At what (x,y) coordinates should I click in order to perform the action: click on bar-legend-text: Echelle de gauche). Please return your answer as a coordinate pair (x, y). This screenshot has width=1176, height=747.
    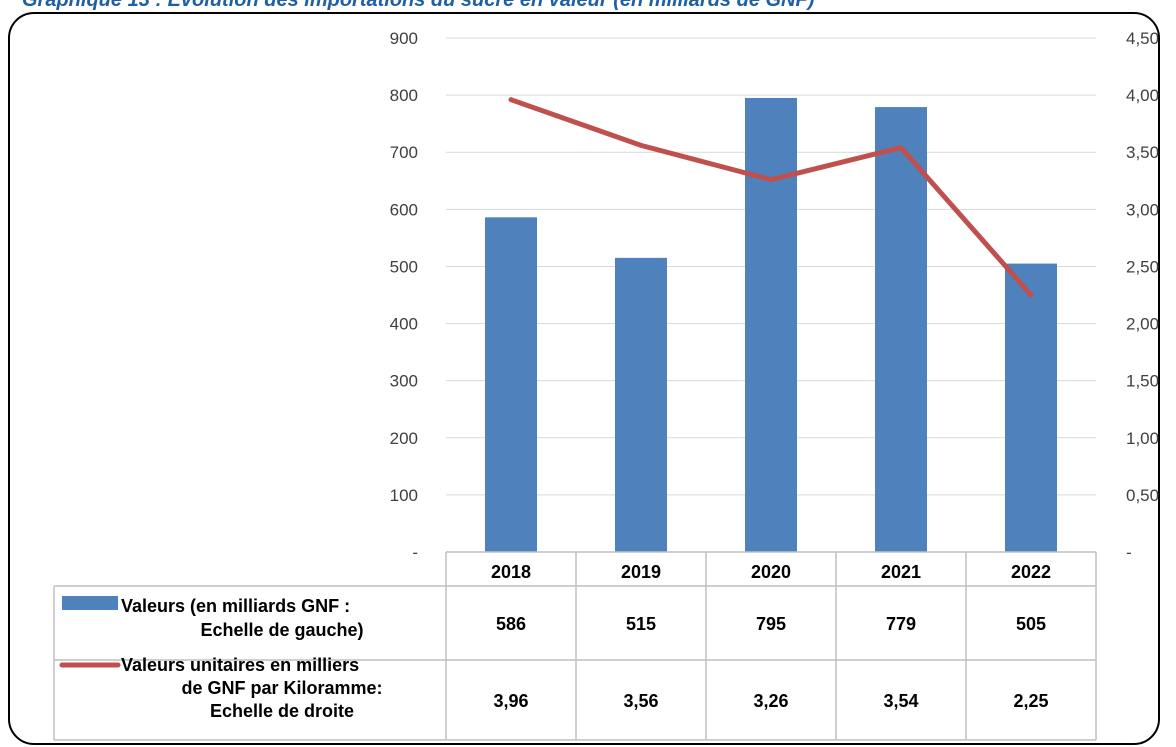
    Looking at the image, I should click on (281, 630).